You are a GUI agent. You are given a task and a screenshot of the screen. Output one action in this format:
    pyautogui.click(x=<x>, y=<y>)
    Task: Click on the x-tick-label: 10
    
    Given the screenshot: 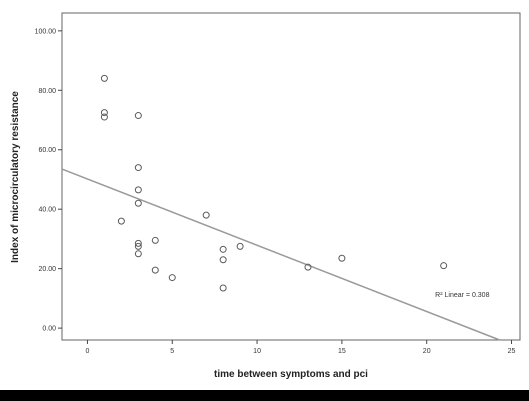 What is the action you would take?
    pyautogui.click(x=257, y=351)
    